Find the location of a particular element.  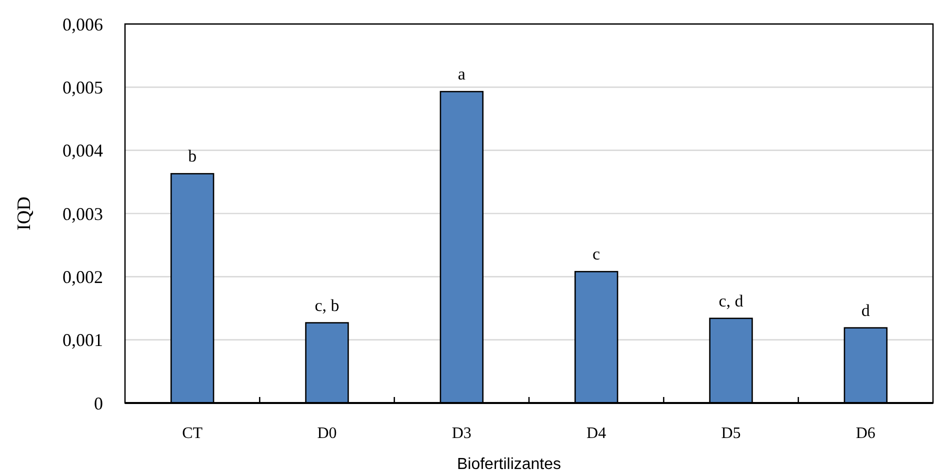

annotation: a is located at coordinates (462, 74).